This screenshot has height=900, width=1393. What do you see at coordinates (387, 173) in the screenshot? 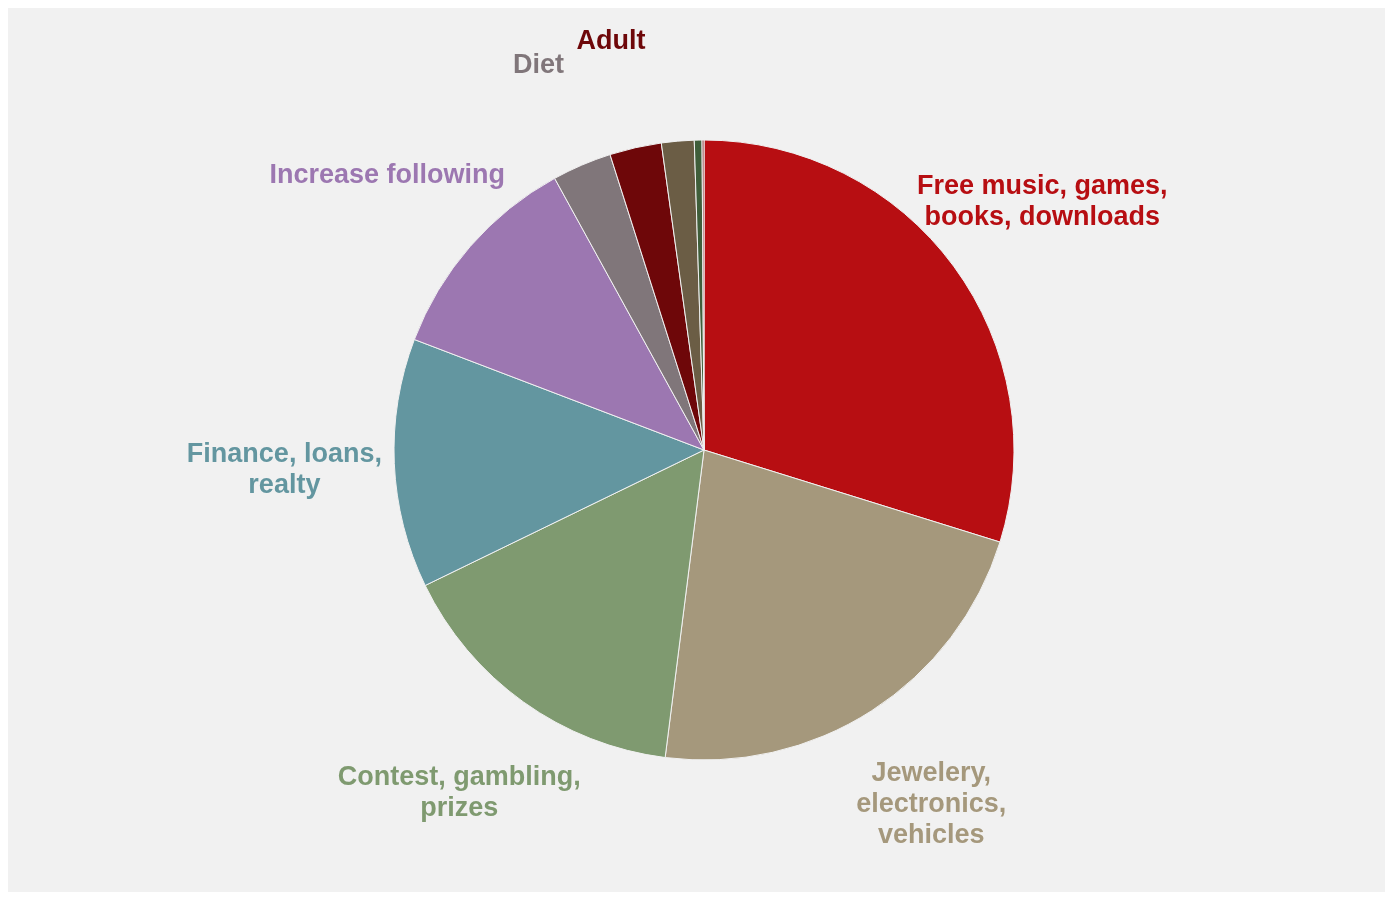
I see `slice-label: Increase following` at bounding box center [387, 173].